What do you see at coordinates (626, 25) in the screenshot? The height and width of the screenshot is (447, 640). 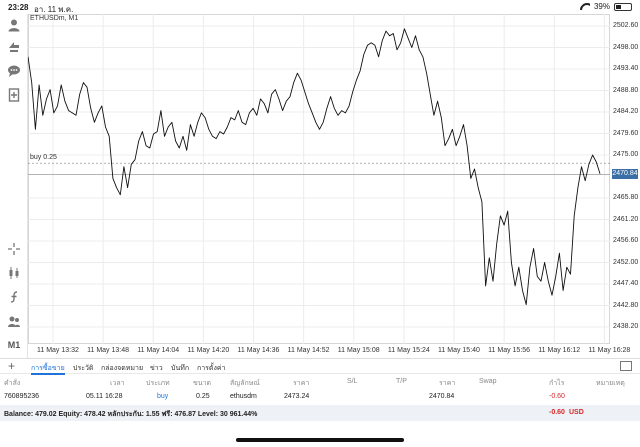 I see `price-tick-label: 2502.60` at bounding box center [626, 25].